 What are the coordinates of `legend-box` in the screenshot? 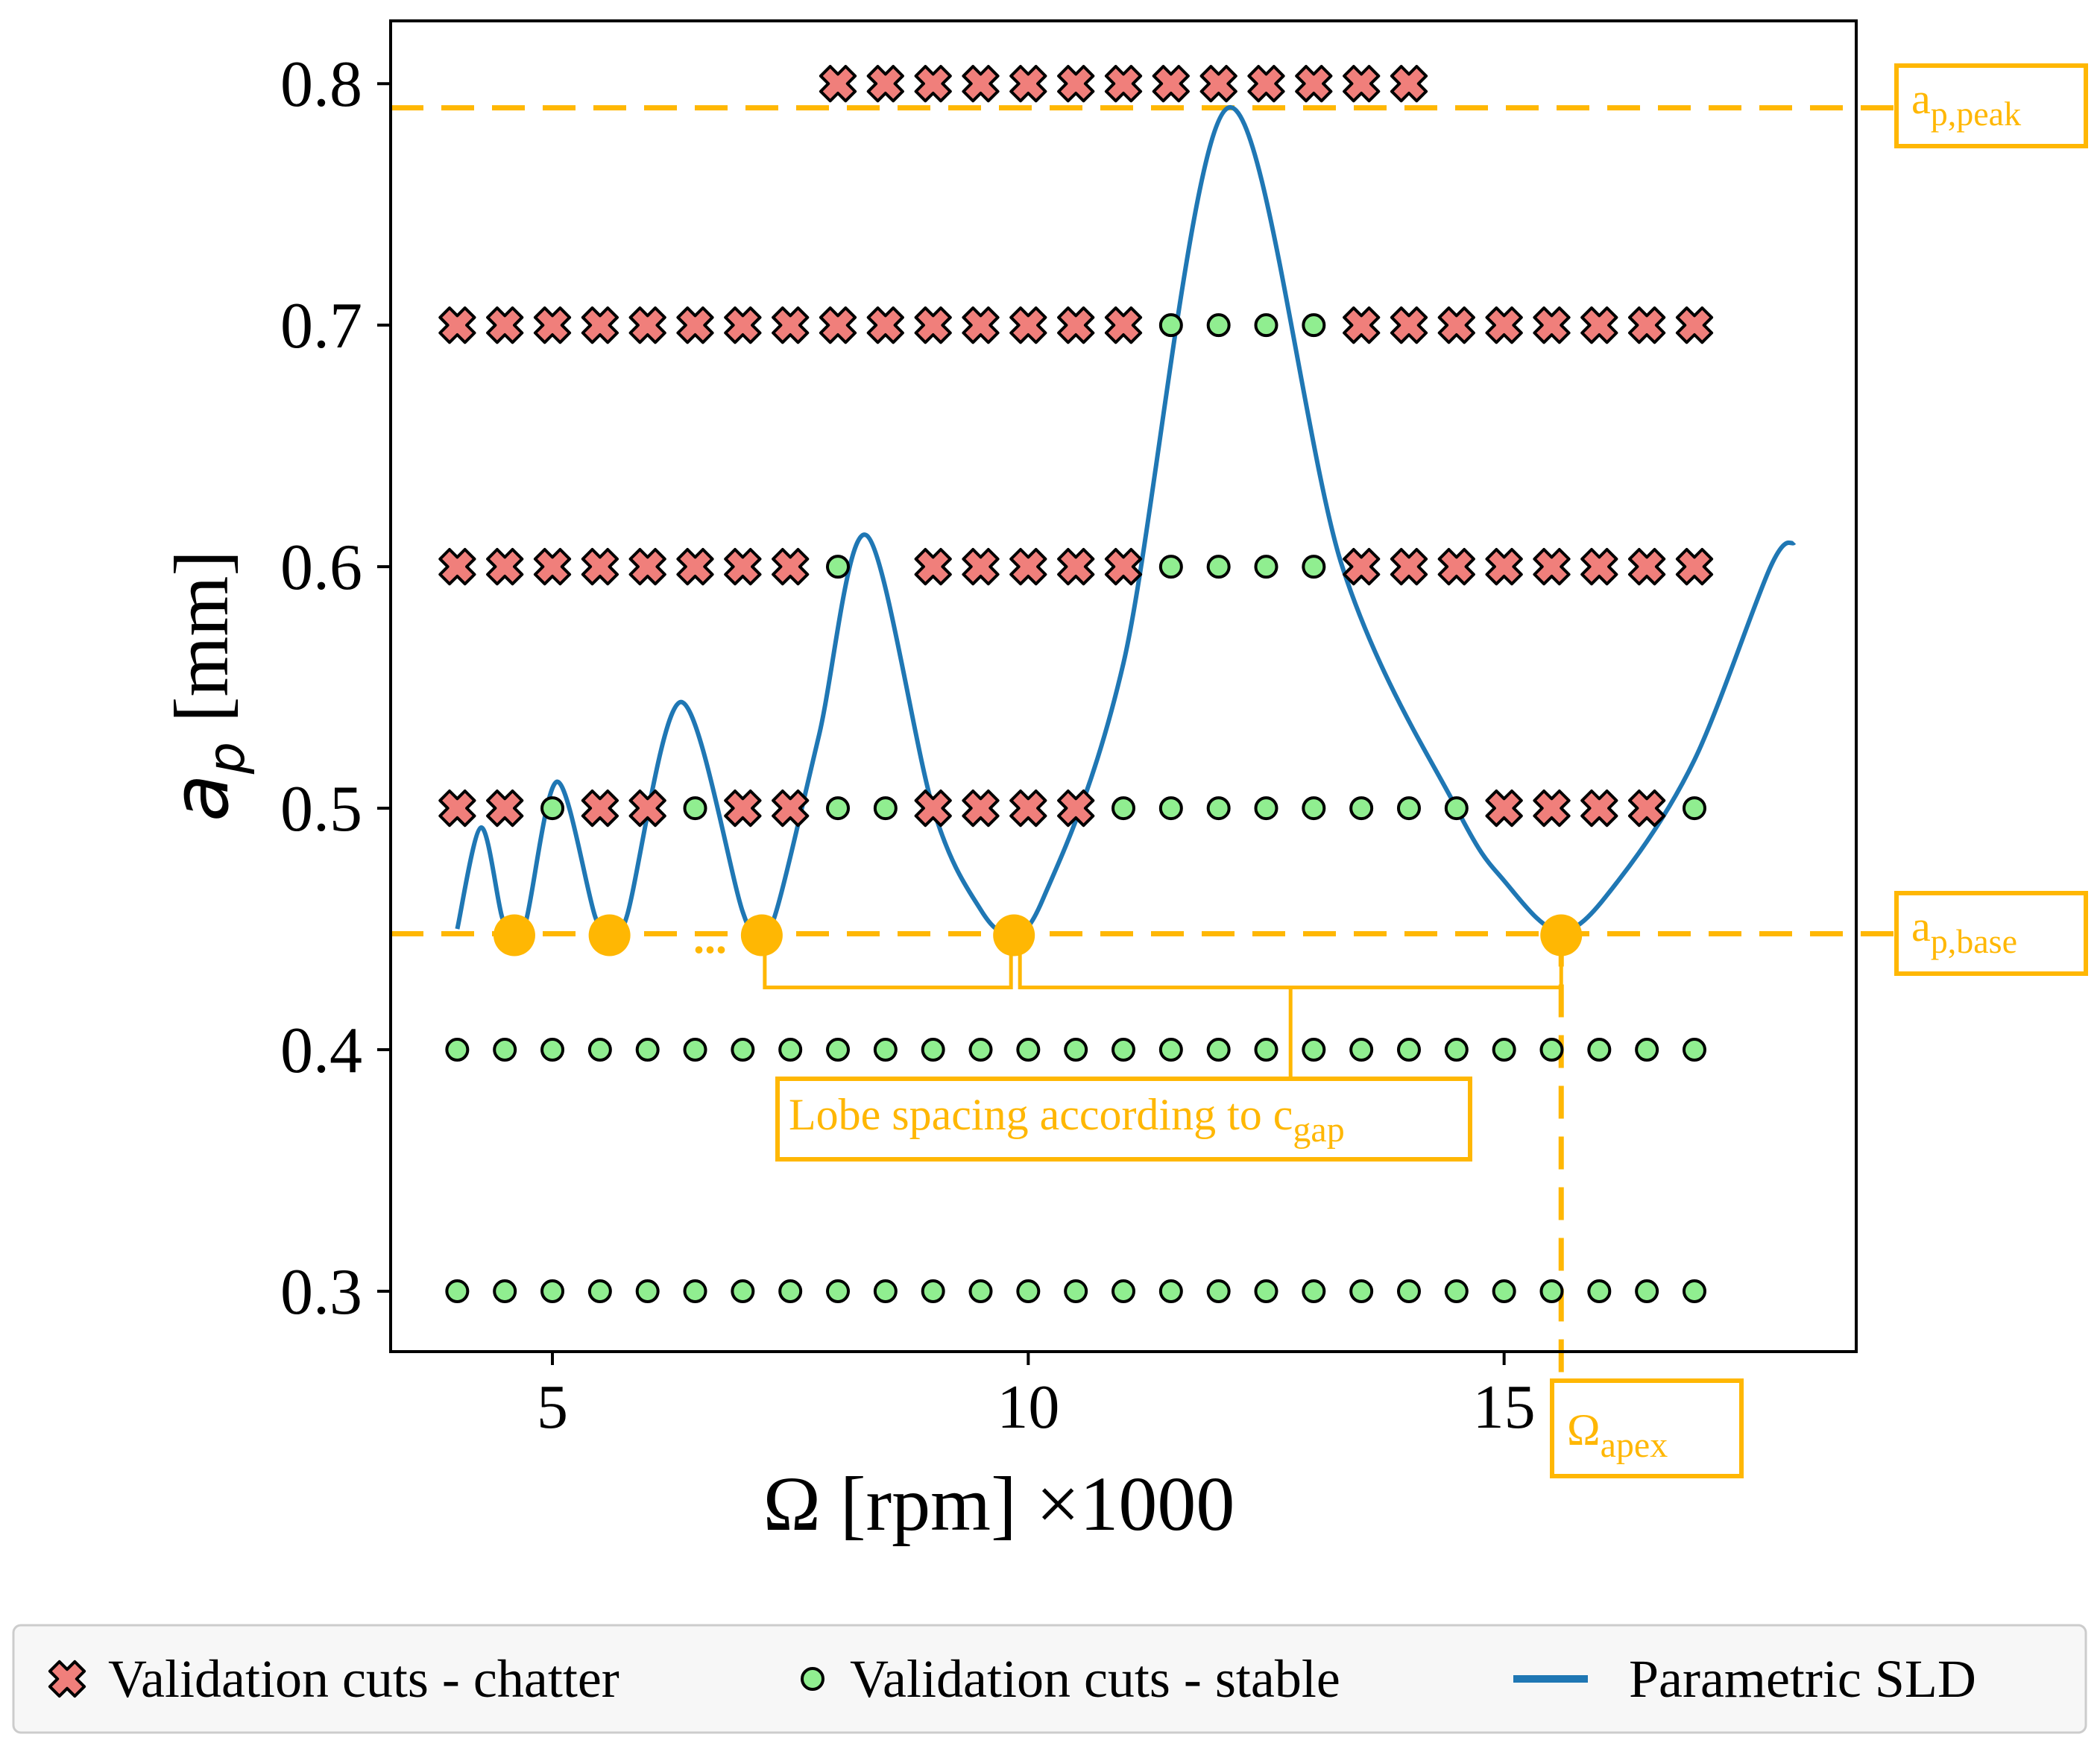 It's located at (1049, 1679).